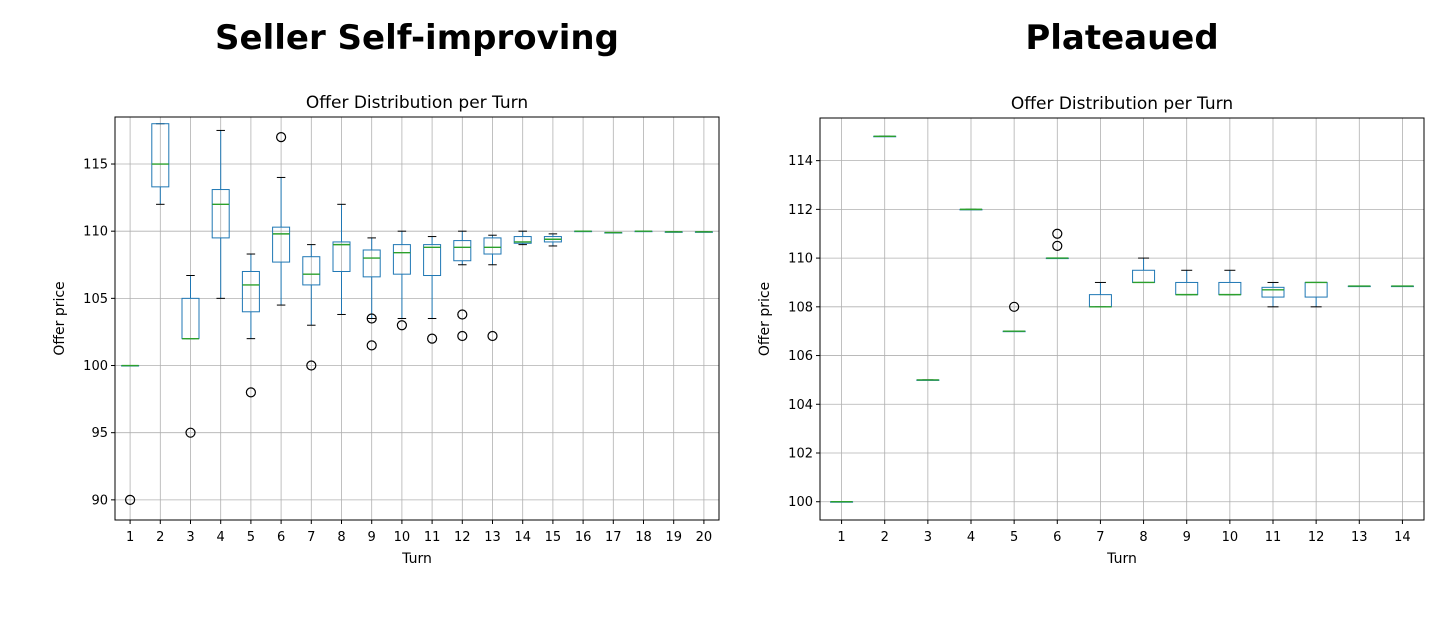 The height and width of the screenshot is (621, 1456). What do you see at coordinates (613, 537) in the screenshot?
I see `x-tick-label: 17` at bounding box center [613, 537].